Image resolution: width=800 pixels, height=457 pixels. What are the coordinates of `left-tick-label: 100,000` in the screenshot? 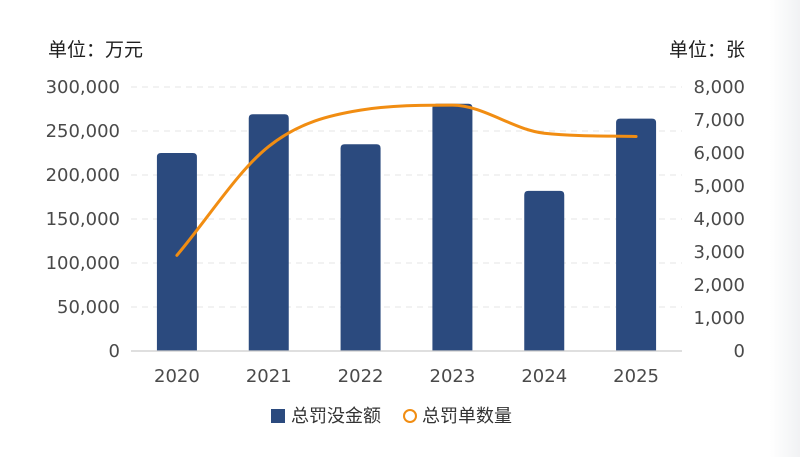 It's located at (83, 263).